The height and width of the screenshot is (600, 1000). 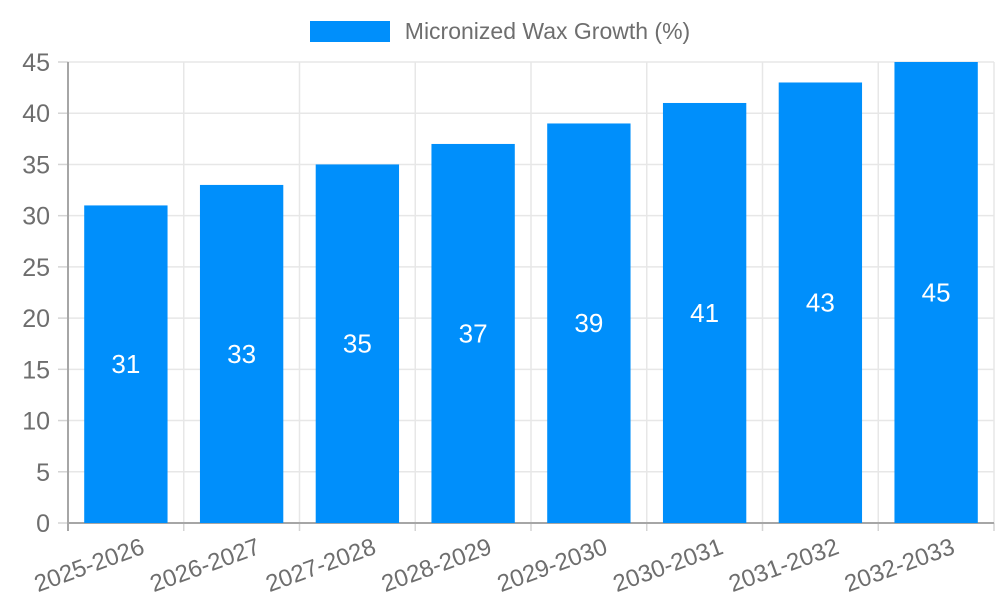 What do you see at coordinates (36, 165) in the screenshot?
I see `y-tick-label: 35` at bounding box center [36, 165].